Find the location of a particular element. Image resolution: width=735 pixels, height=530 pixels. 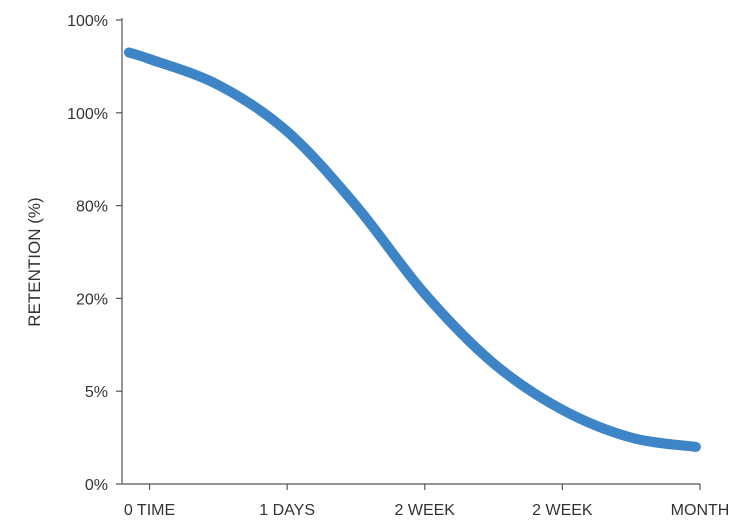

y-axis-title: RETENTION (%) is located at coordinates (34, 261).